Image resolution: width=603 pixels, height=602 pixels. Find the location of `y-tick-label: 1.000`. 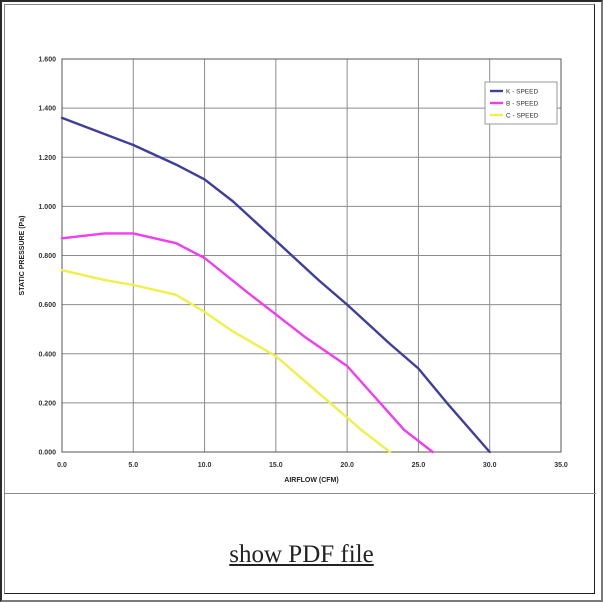

y-tick-label: 1.000 is located at coordinates (47, 207).